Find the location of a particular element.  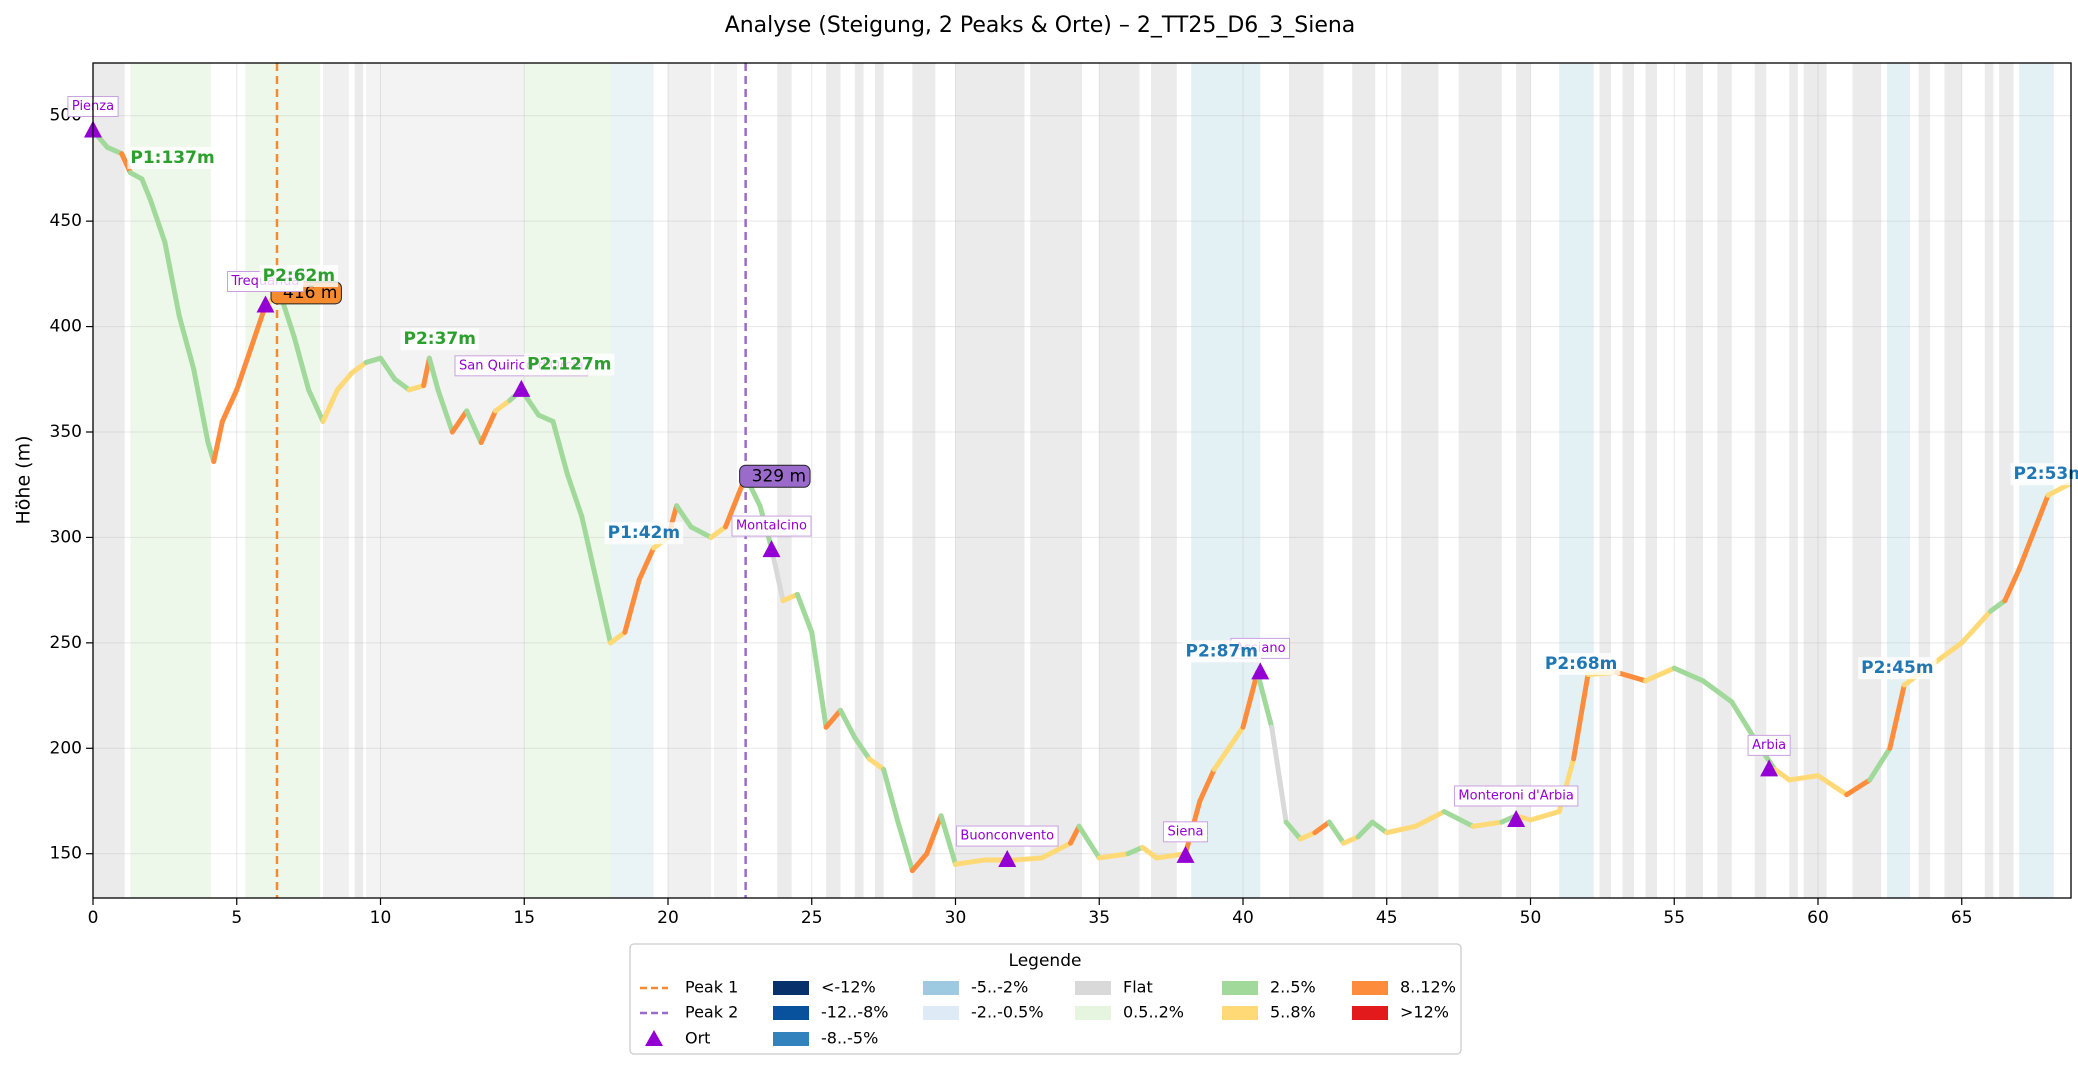

climb-annotation-text: P1:137m is located at coordinates (172, 158).